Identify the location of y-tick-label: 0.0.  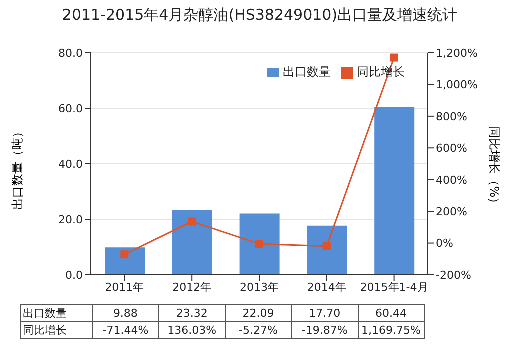
(74, 275).